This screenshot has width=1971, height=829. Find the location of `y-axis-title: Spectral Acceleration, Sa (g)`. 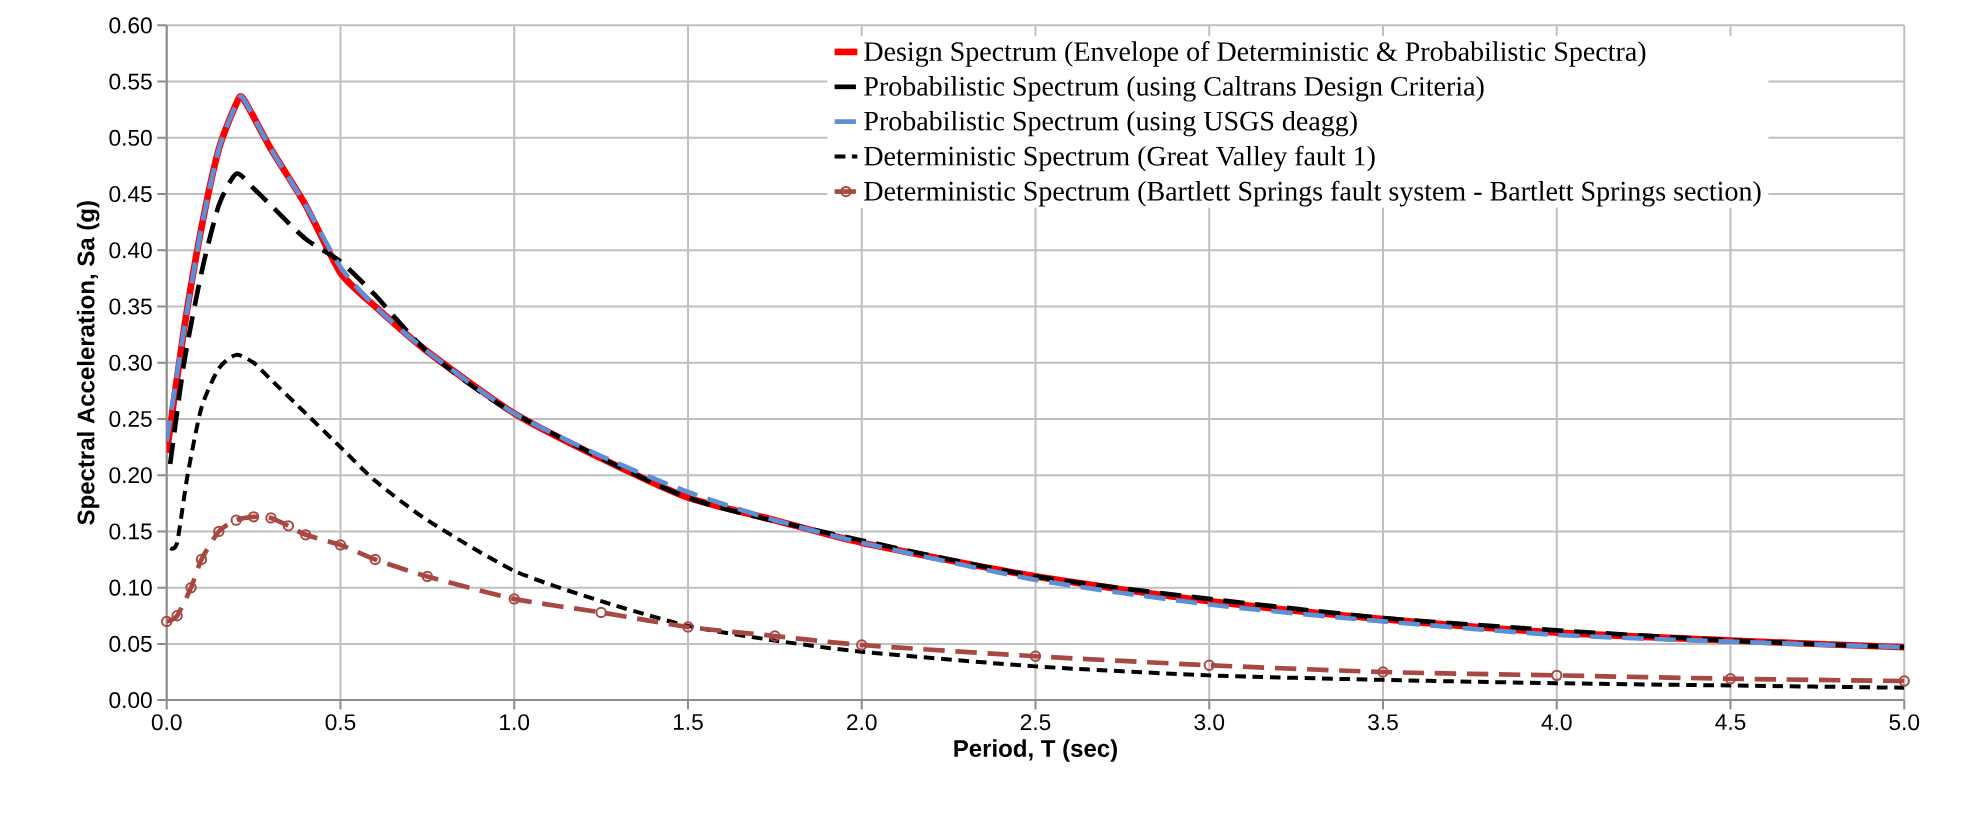

y-axis-title: Spectral Acceleration, Sa (g) is located at coordinates (88, 362).